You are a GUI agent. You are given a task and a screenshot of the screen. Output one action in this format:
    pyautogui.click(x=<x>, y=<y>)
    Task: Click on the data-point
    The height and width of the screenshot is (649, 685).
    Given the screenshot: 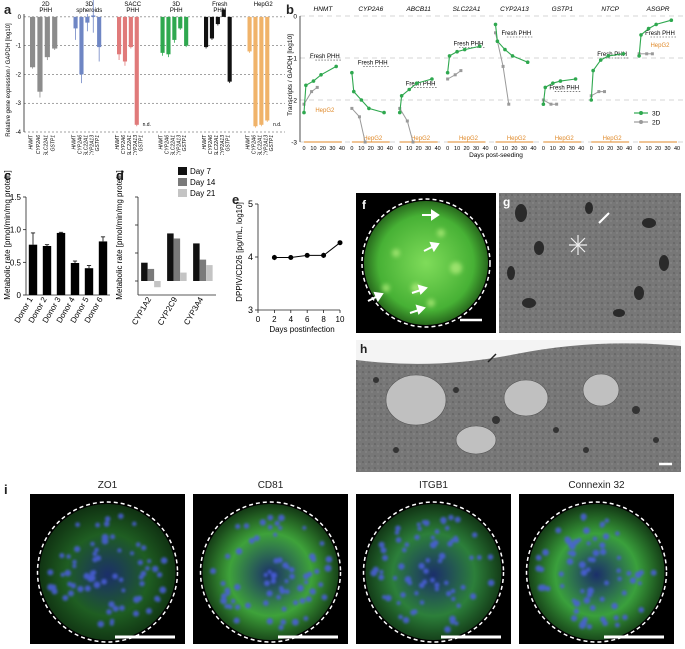 What is the action you would take?
    pyautogui.click(x=340, y=243)
    